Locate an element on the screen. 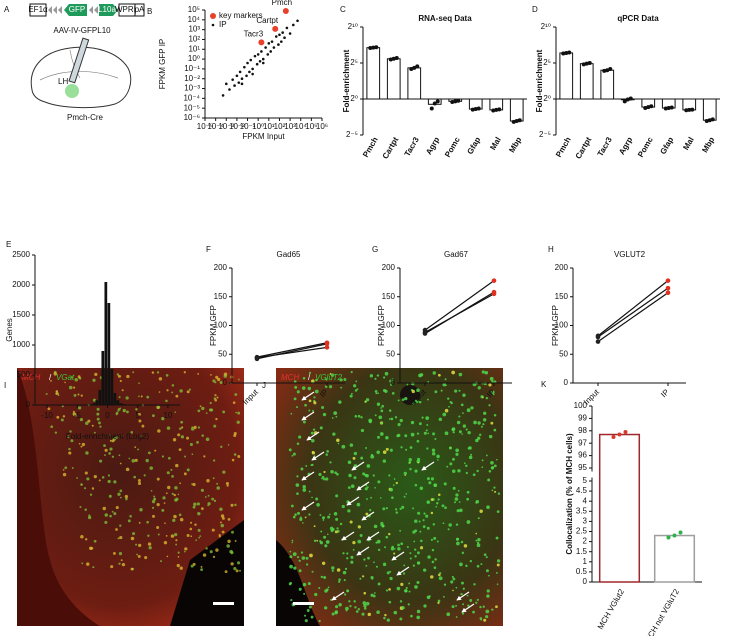  y-axis-label: FPKM GFP is located at coordinates (381, 325).